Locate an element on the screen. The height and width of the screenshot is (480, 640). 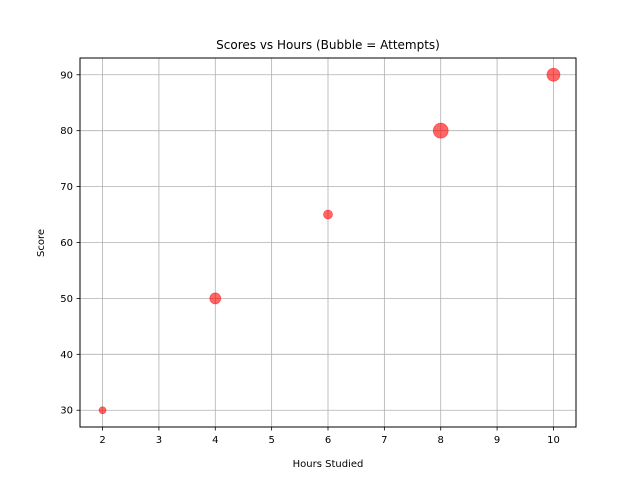
y-tick-label: 90 is located at coordinates (66, 75).